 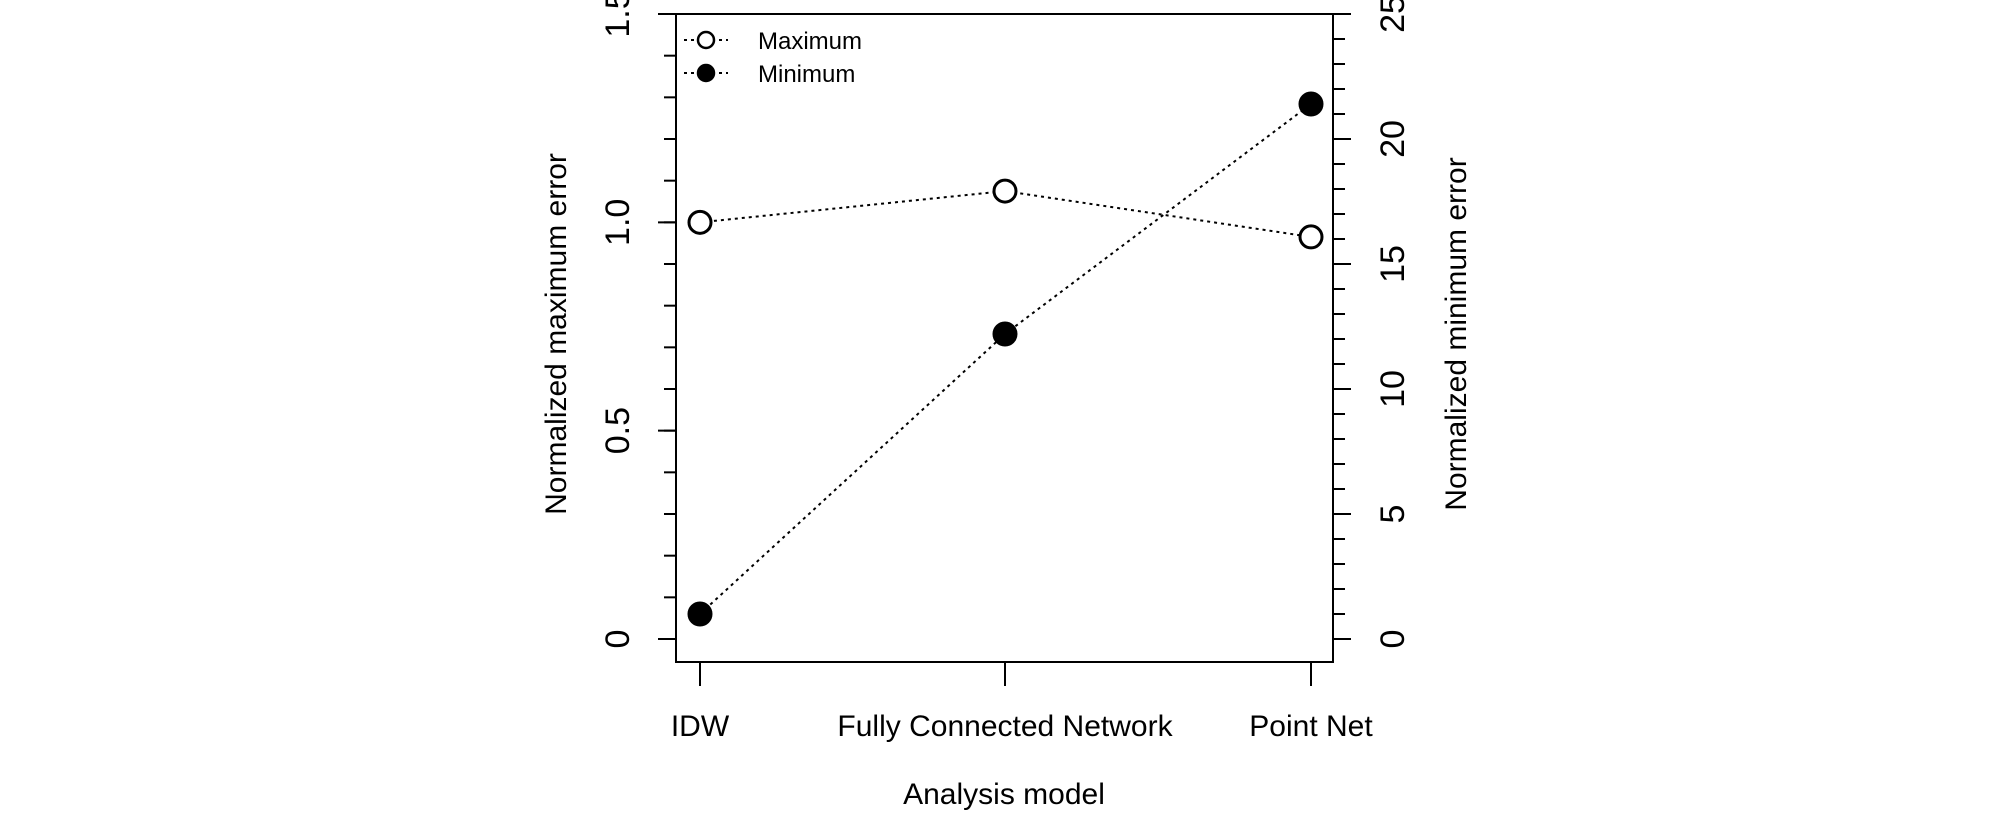 What do you see at coordinates (1372, 324) in the screenshot?
I see `right-y-axis: 0 5 10 15 20 25` at bounding box center [1372, 324].